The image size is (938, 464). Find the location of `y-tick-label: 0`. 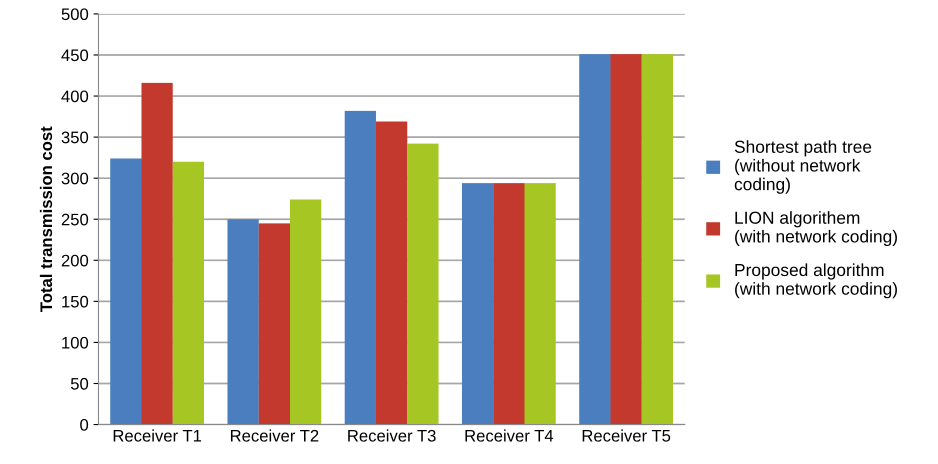

y-tick-label: 0 is located at coordinates (84, 424).